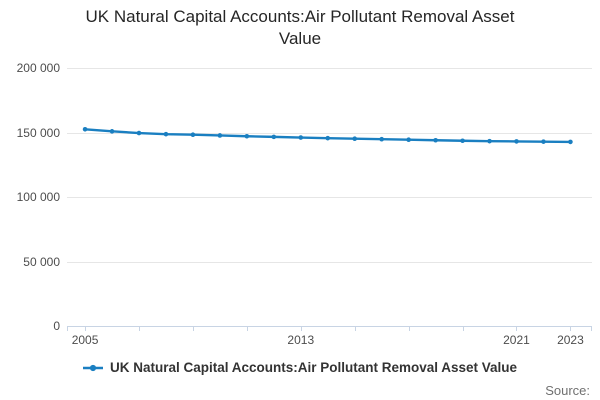 The width and height of the screenshot is (600, 400). I want to click on x-axis-tick-label: 2021, so click(516, 340).